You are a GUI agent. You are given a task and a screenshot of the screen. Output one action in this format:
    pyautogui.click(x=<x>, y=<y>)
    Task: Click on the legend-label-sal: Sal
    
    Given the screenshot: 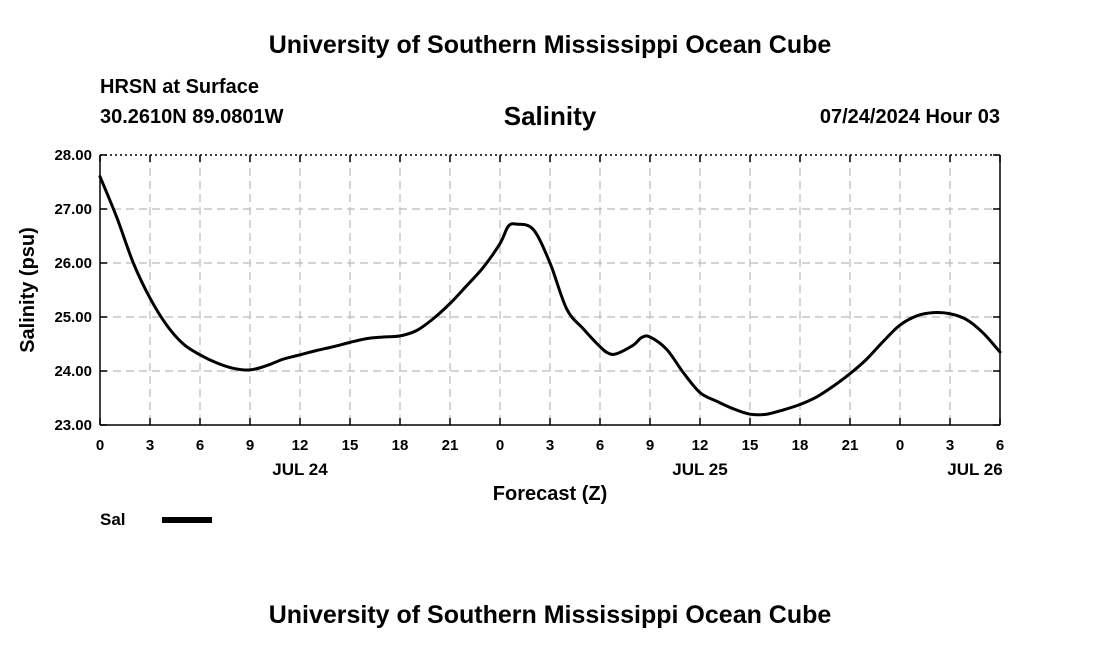 What is the action you would take?
    pyautogui.click(x=113, y=519)
    